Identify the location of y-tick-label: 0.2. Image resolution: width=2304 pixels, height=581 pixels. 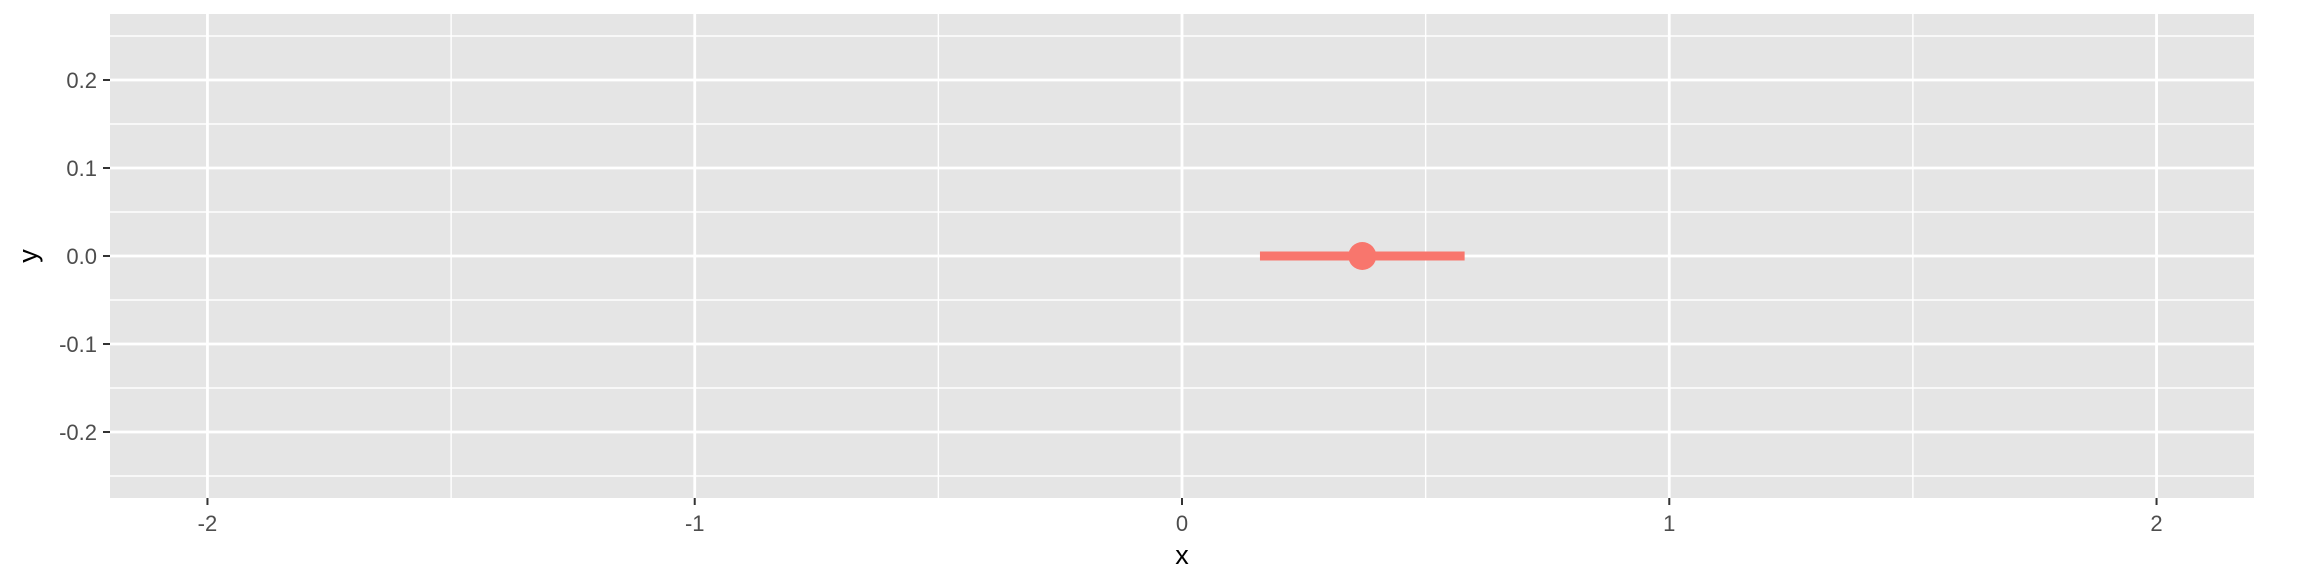
(81, 80).